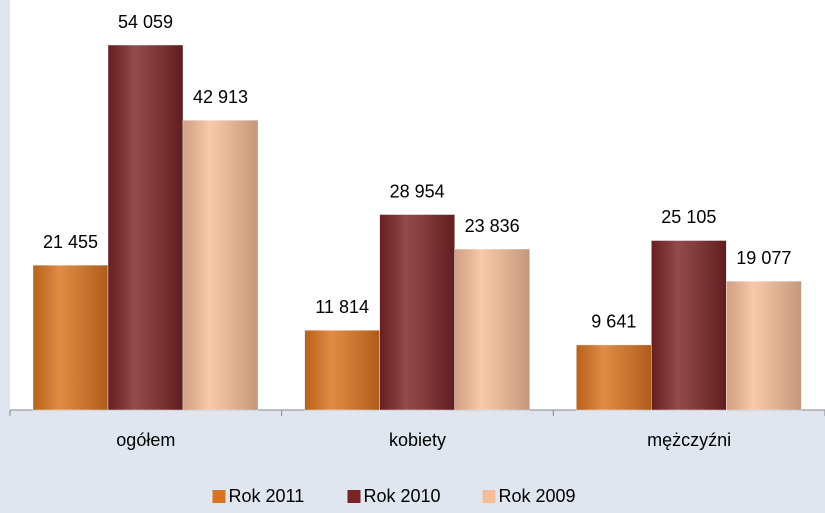 The image size is (825, 513). I want to click on value-label: 23 836, so click(492, 226).